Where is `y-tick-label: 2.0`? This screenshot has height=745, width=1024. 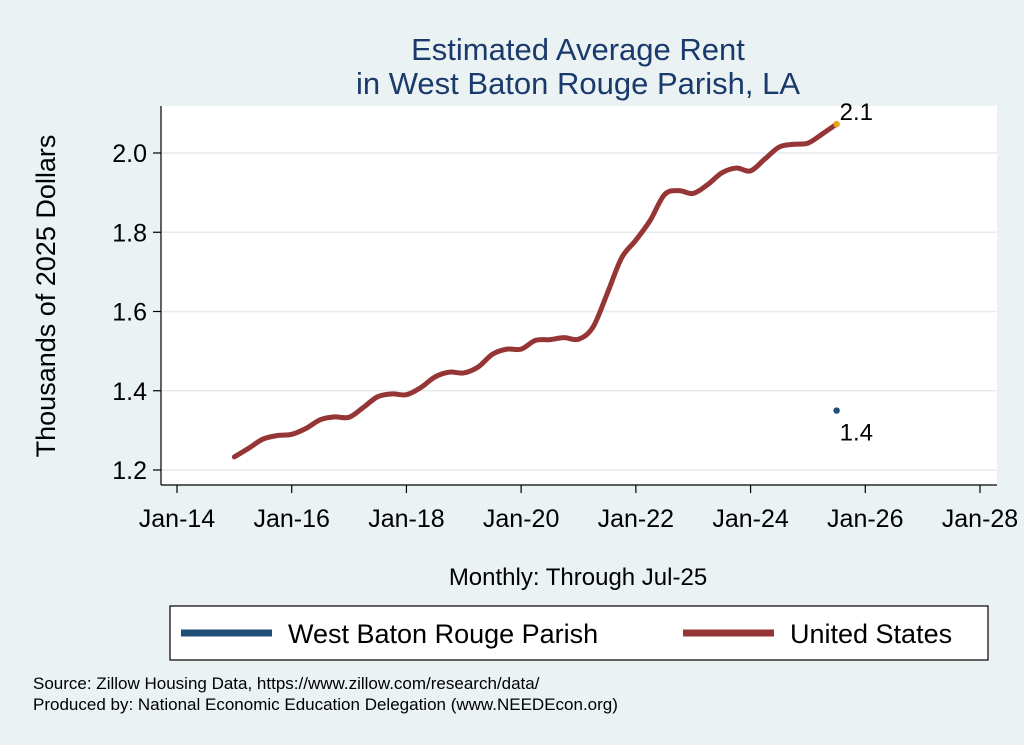
y-tick-label: 2.0 is located at coordinates (129, 154).